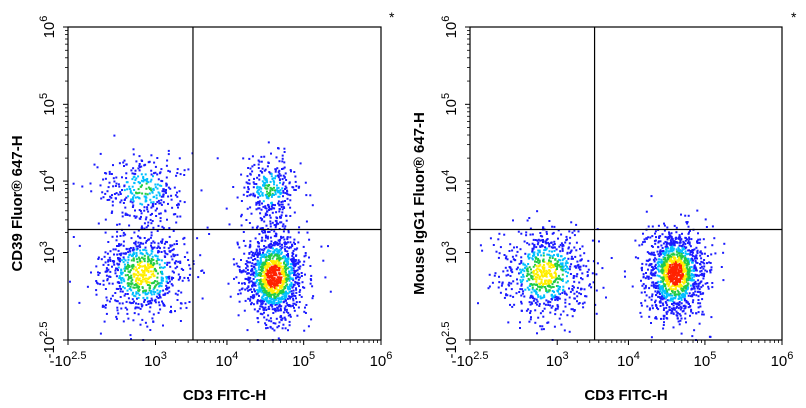  Describe the element at coordinates (446, 96) in the screenshot. I see `y-tick-exponent: 5` at that location.